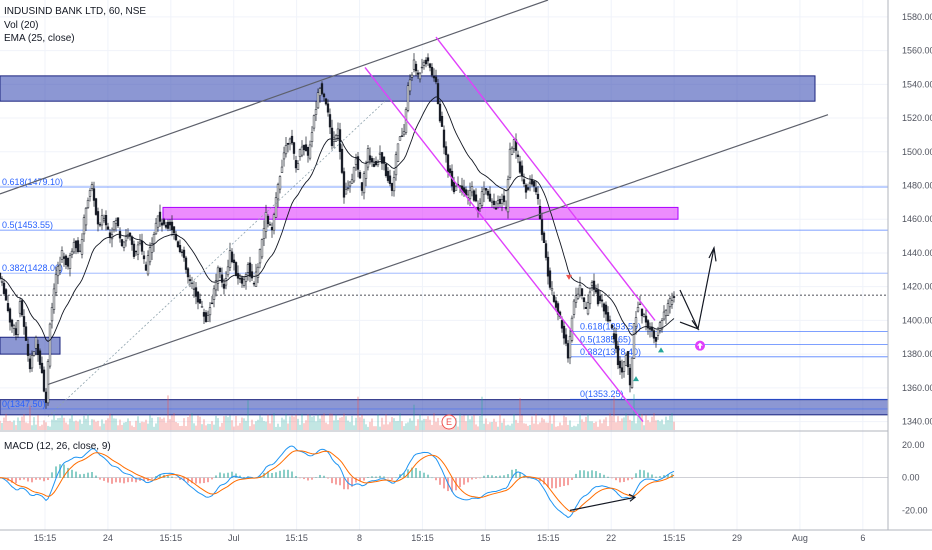  Describe the element at coordinates (39, 38) in the screenshot. I see `ema-legend: EMA (25, close)` at that location.